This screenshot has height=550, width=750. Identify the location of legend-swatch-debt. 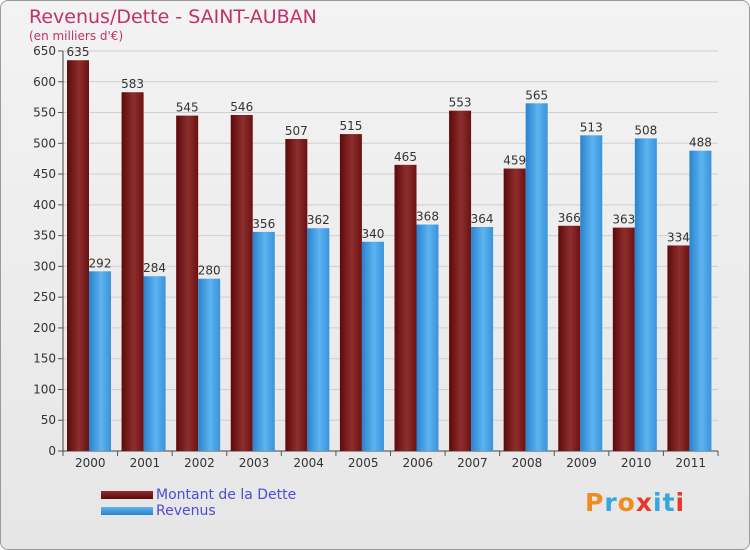
(127, 495).